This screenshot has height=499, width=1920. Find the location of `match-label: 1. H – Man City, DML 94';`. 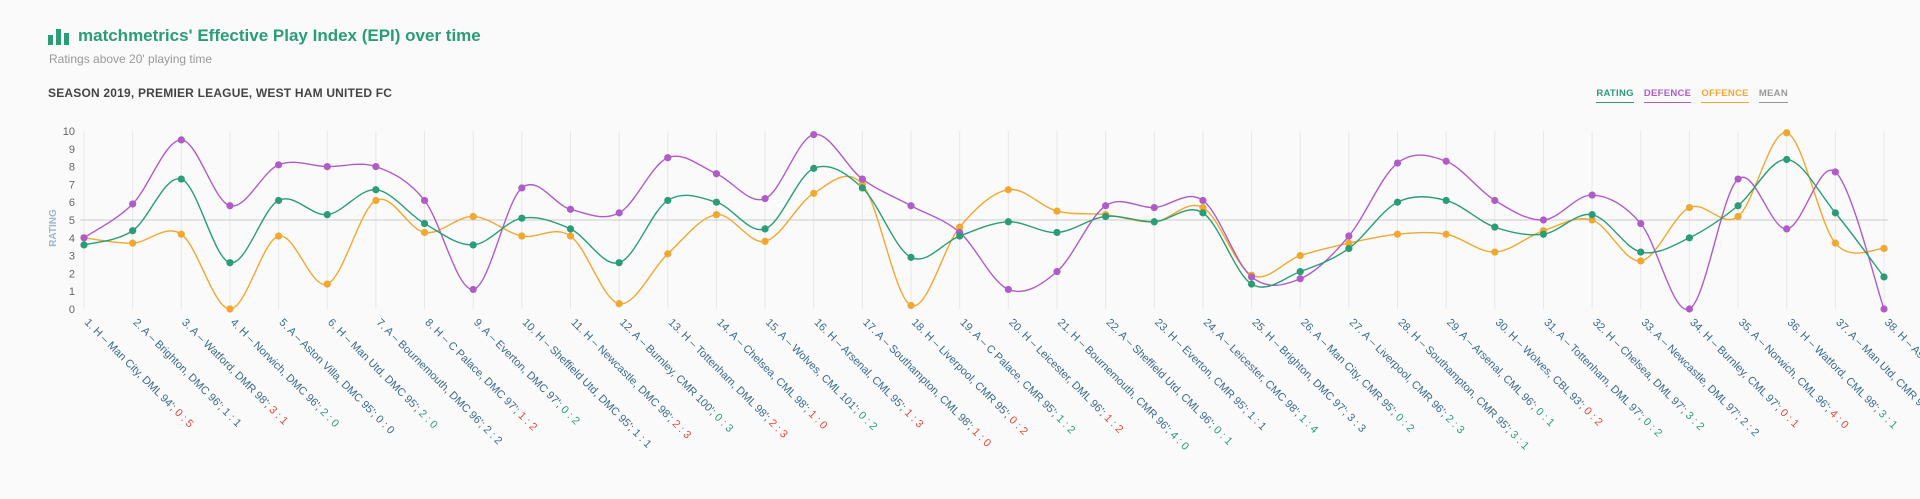

match-label: 1. H – Man City, DML 94'; is located at coordinates (131, 366).